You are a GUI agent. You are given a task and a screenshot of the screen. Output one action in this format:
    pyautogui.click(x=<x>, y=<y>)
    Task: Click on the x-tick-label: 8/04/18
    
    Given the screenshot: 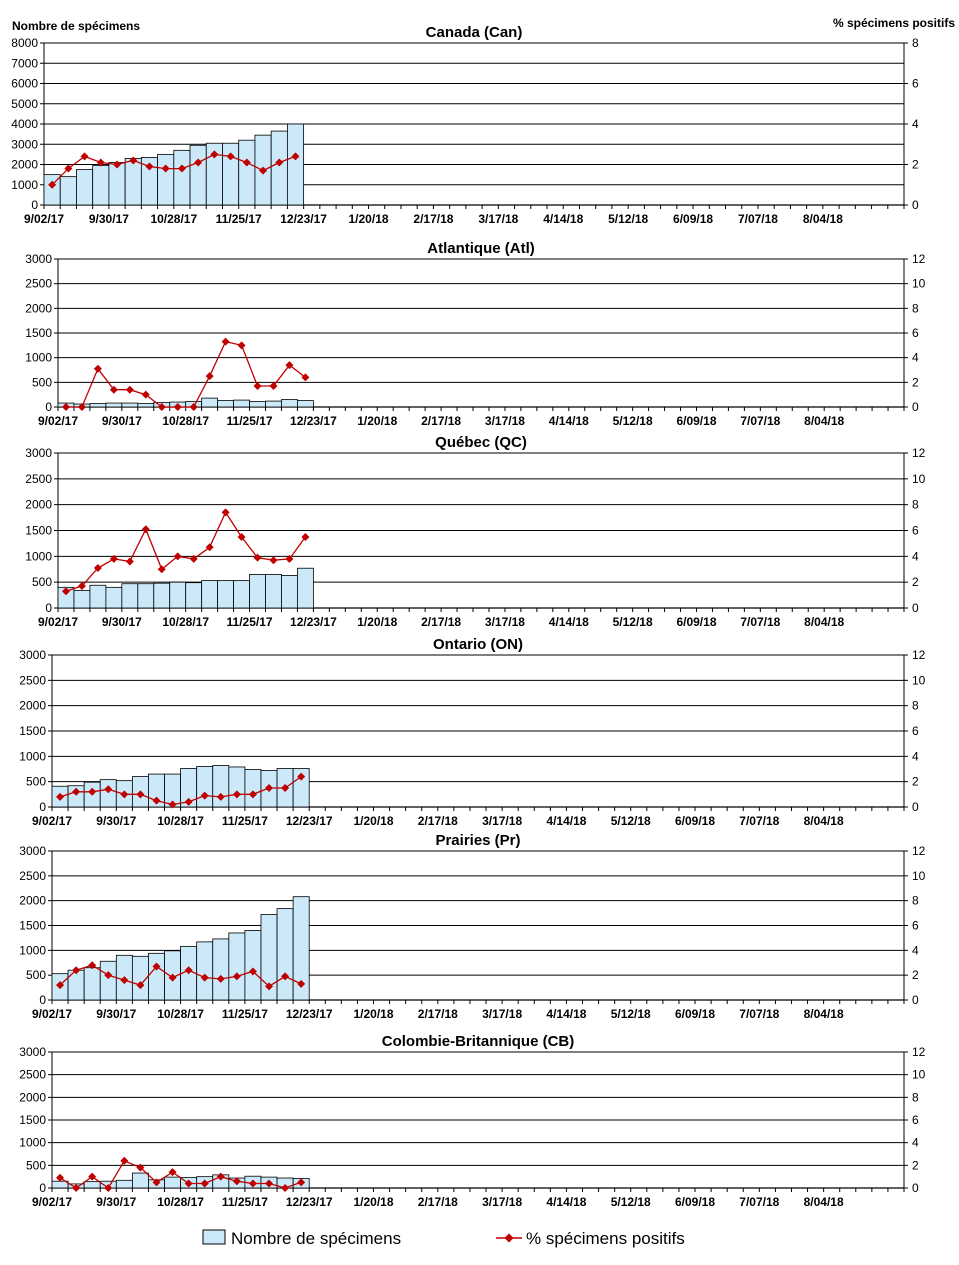 What is the action you would take?
    pyautogui.click(x=823, y=219)
    